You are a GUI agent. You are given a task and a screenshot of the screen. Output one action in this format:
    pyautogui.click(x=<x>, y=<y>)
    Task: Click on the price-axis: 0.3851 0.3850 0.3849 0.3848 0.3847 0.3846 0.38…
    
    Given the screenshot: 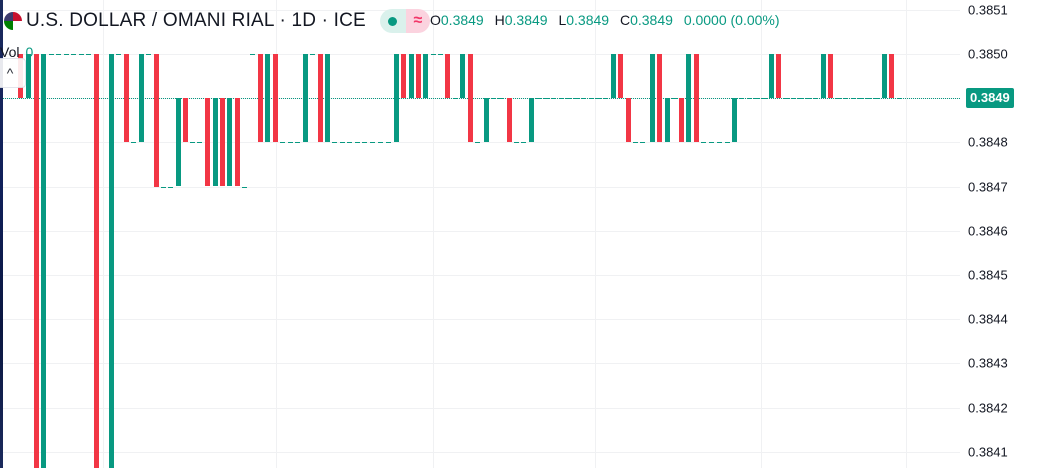 What is the action you would take?
    pyautogui.click(x=1001, y=234)
    